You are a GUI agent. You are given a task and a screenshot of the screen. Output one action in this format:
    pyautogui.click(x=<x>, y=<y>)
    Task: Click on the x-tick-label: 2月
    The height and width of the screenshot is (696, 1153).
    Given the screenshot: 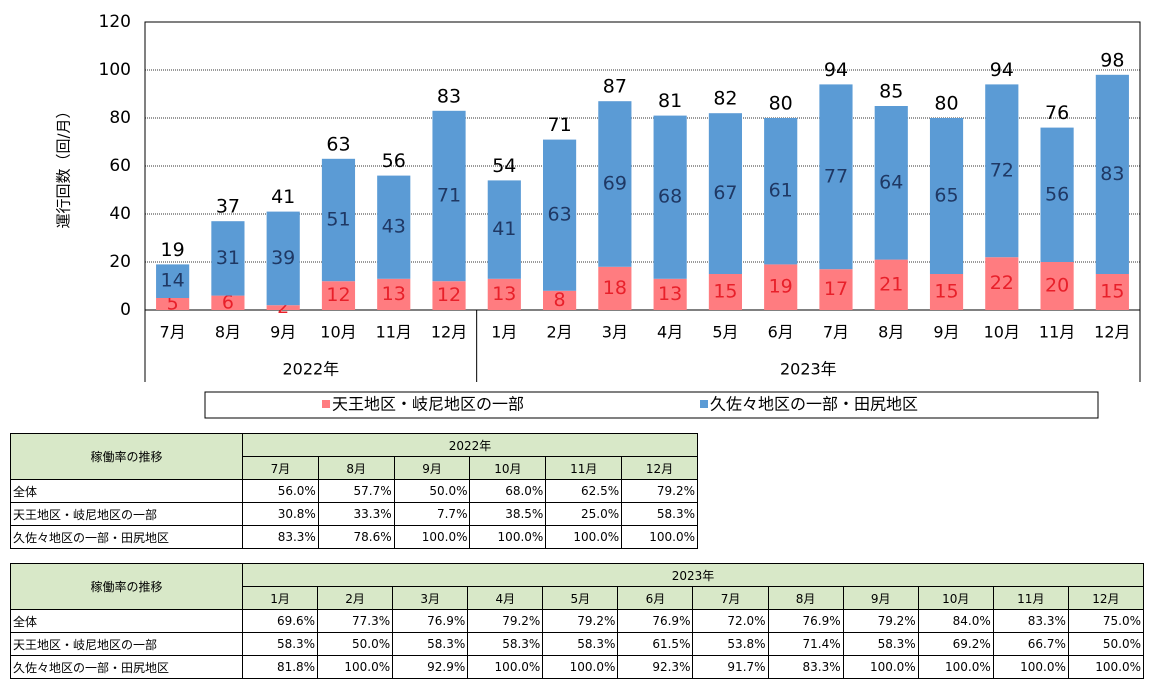 What is the action you would take?
    pyautogui.click(x=559, y=332)
    